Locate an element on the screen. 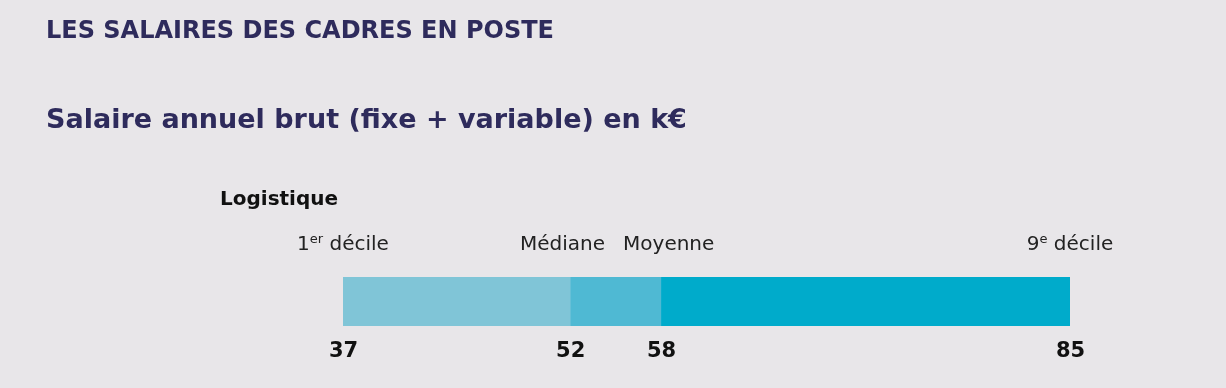  chart-subtitle: Salaire annuel brut (fixe + variable) en k€ is located at coordinates (366, 118).